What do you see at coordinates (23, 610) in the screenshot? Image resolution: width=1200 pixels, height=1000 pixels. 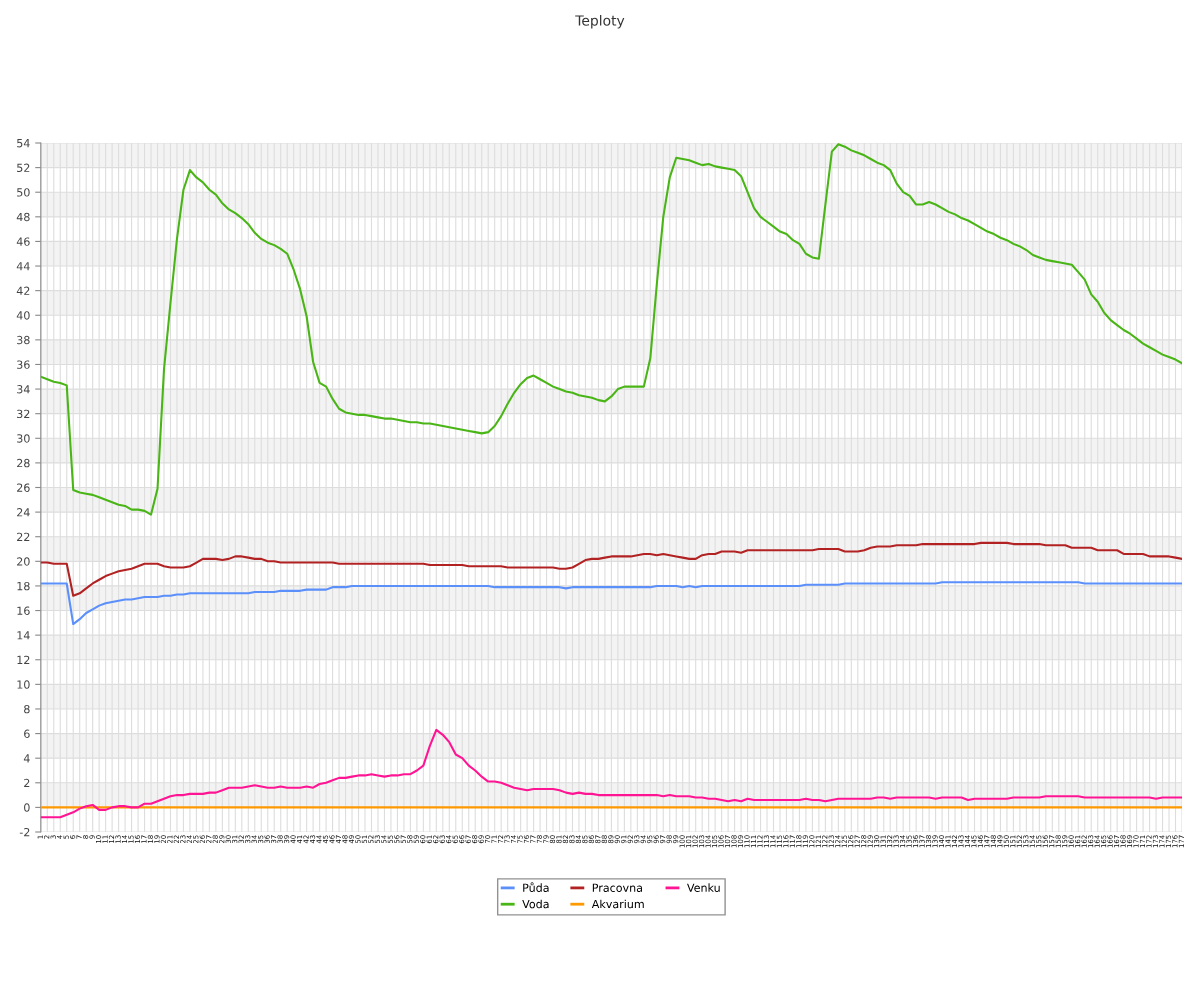 I see `y-tick-label: 16` at bounding box center [23, 610].